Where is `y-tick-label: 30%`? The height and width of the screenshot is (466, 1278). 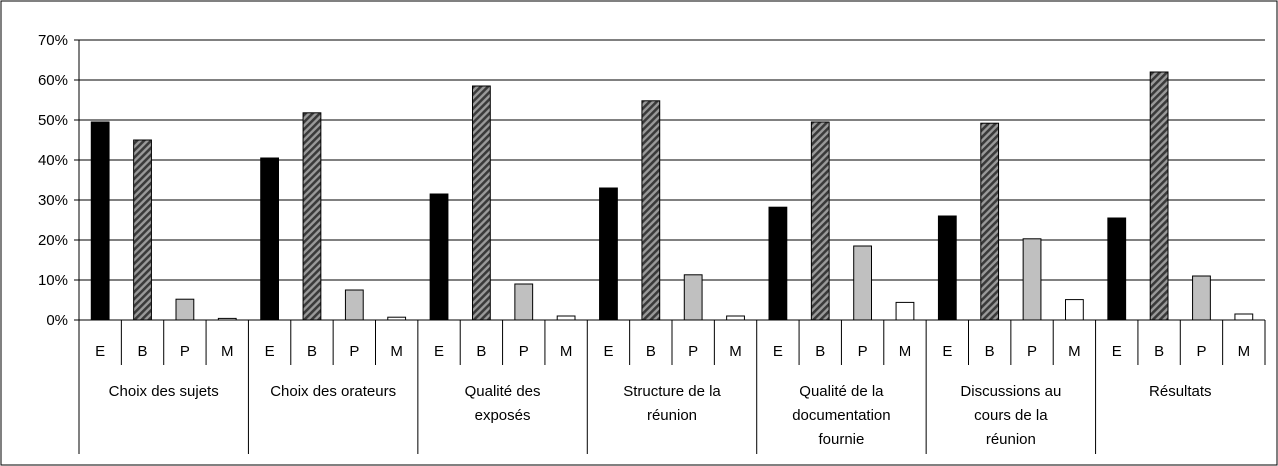 y-tick-label: 30% is located at coordinates (53, 200).